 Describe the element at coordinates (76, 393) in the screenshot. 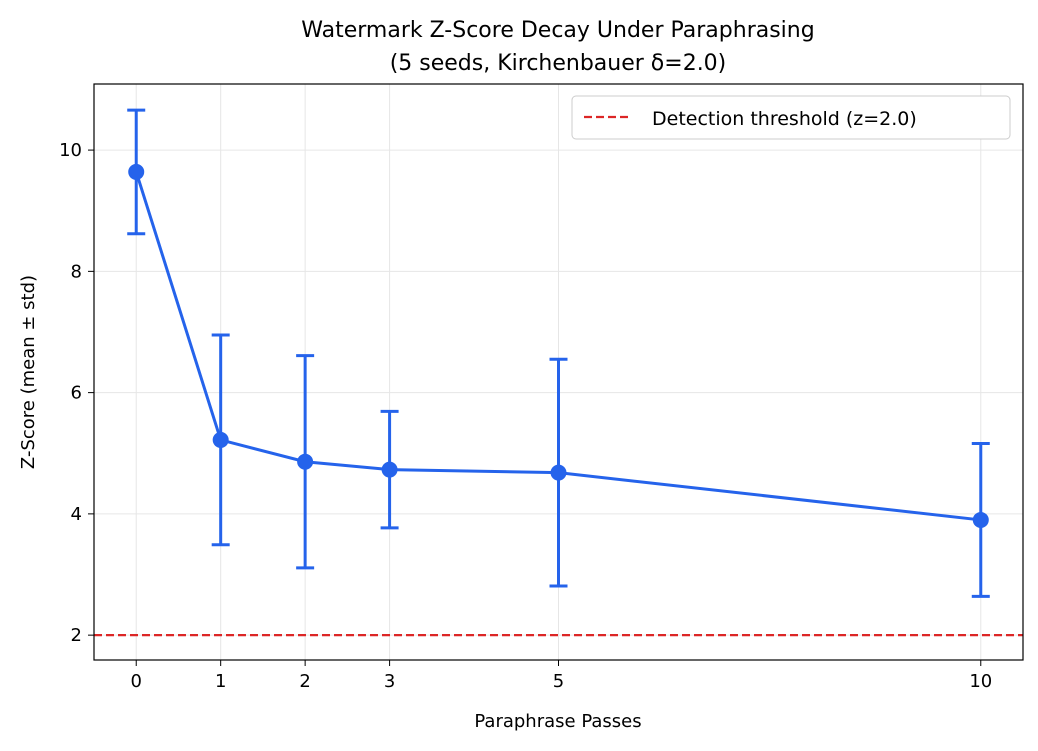

I see `y-tick-label: 6` at that location.